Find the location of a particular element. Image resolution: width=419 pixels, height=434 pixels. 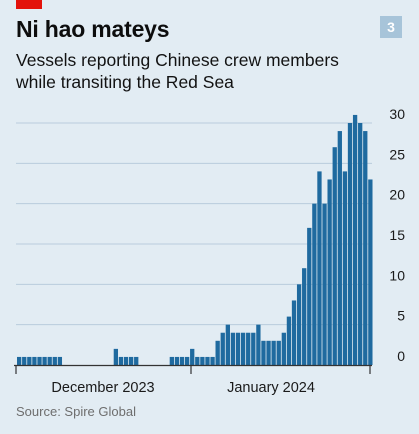

y-tick-label: 25 is located at coordinates (397, 154).